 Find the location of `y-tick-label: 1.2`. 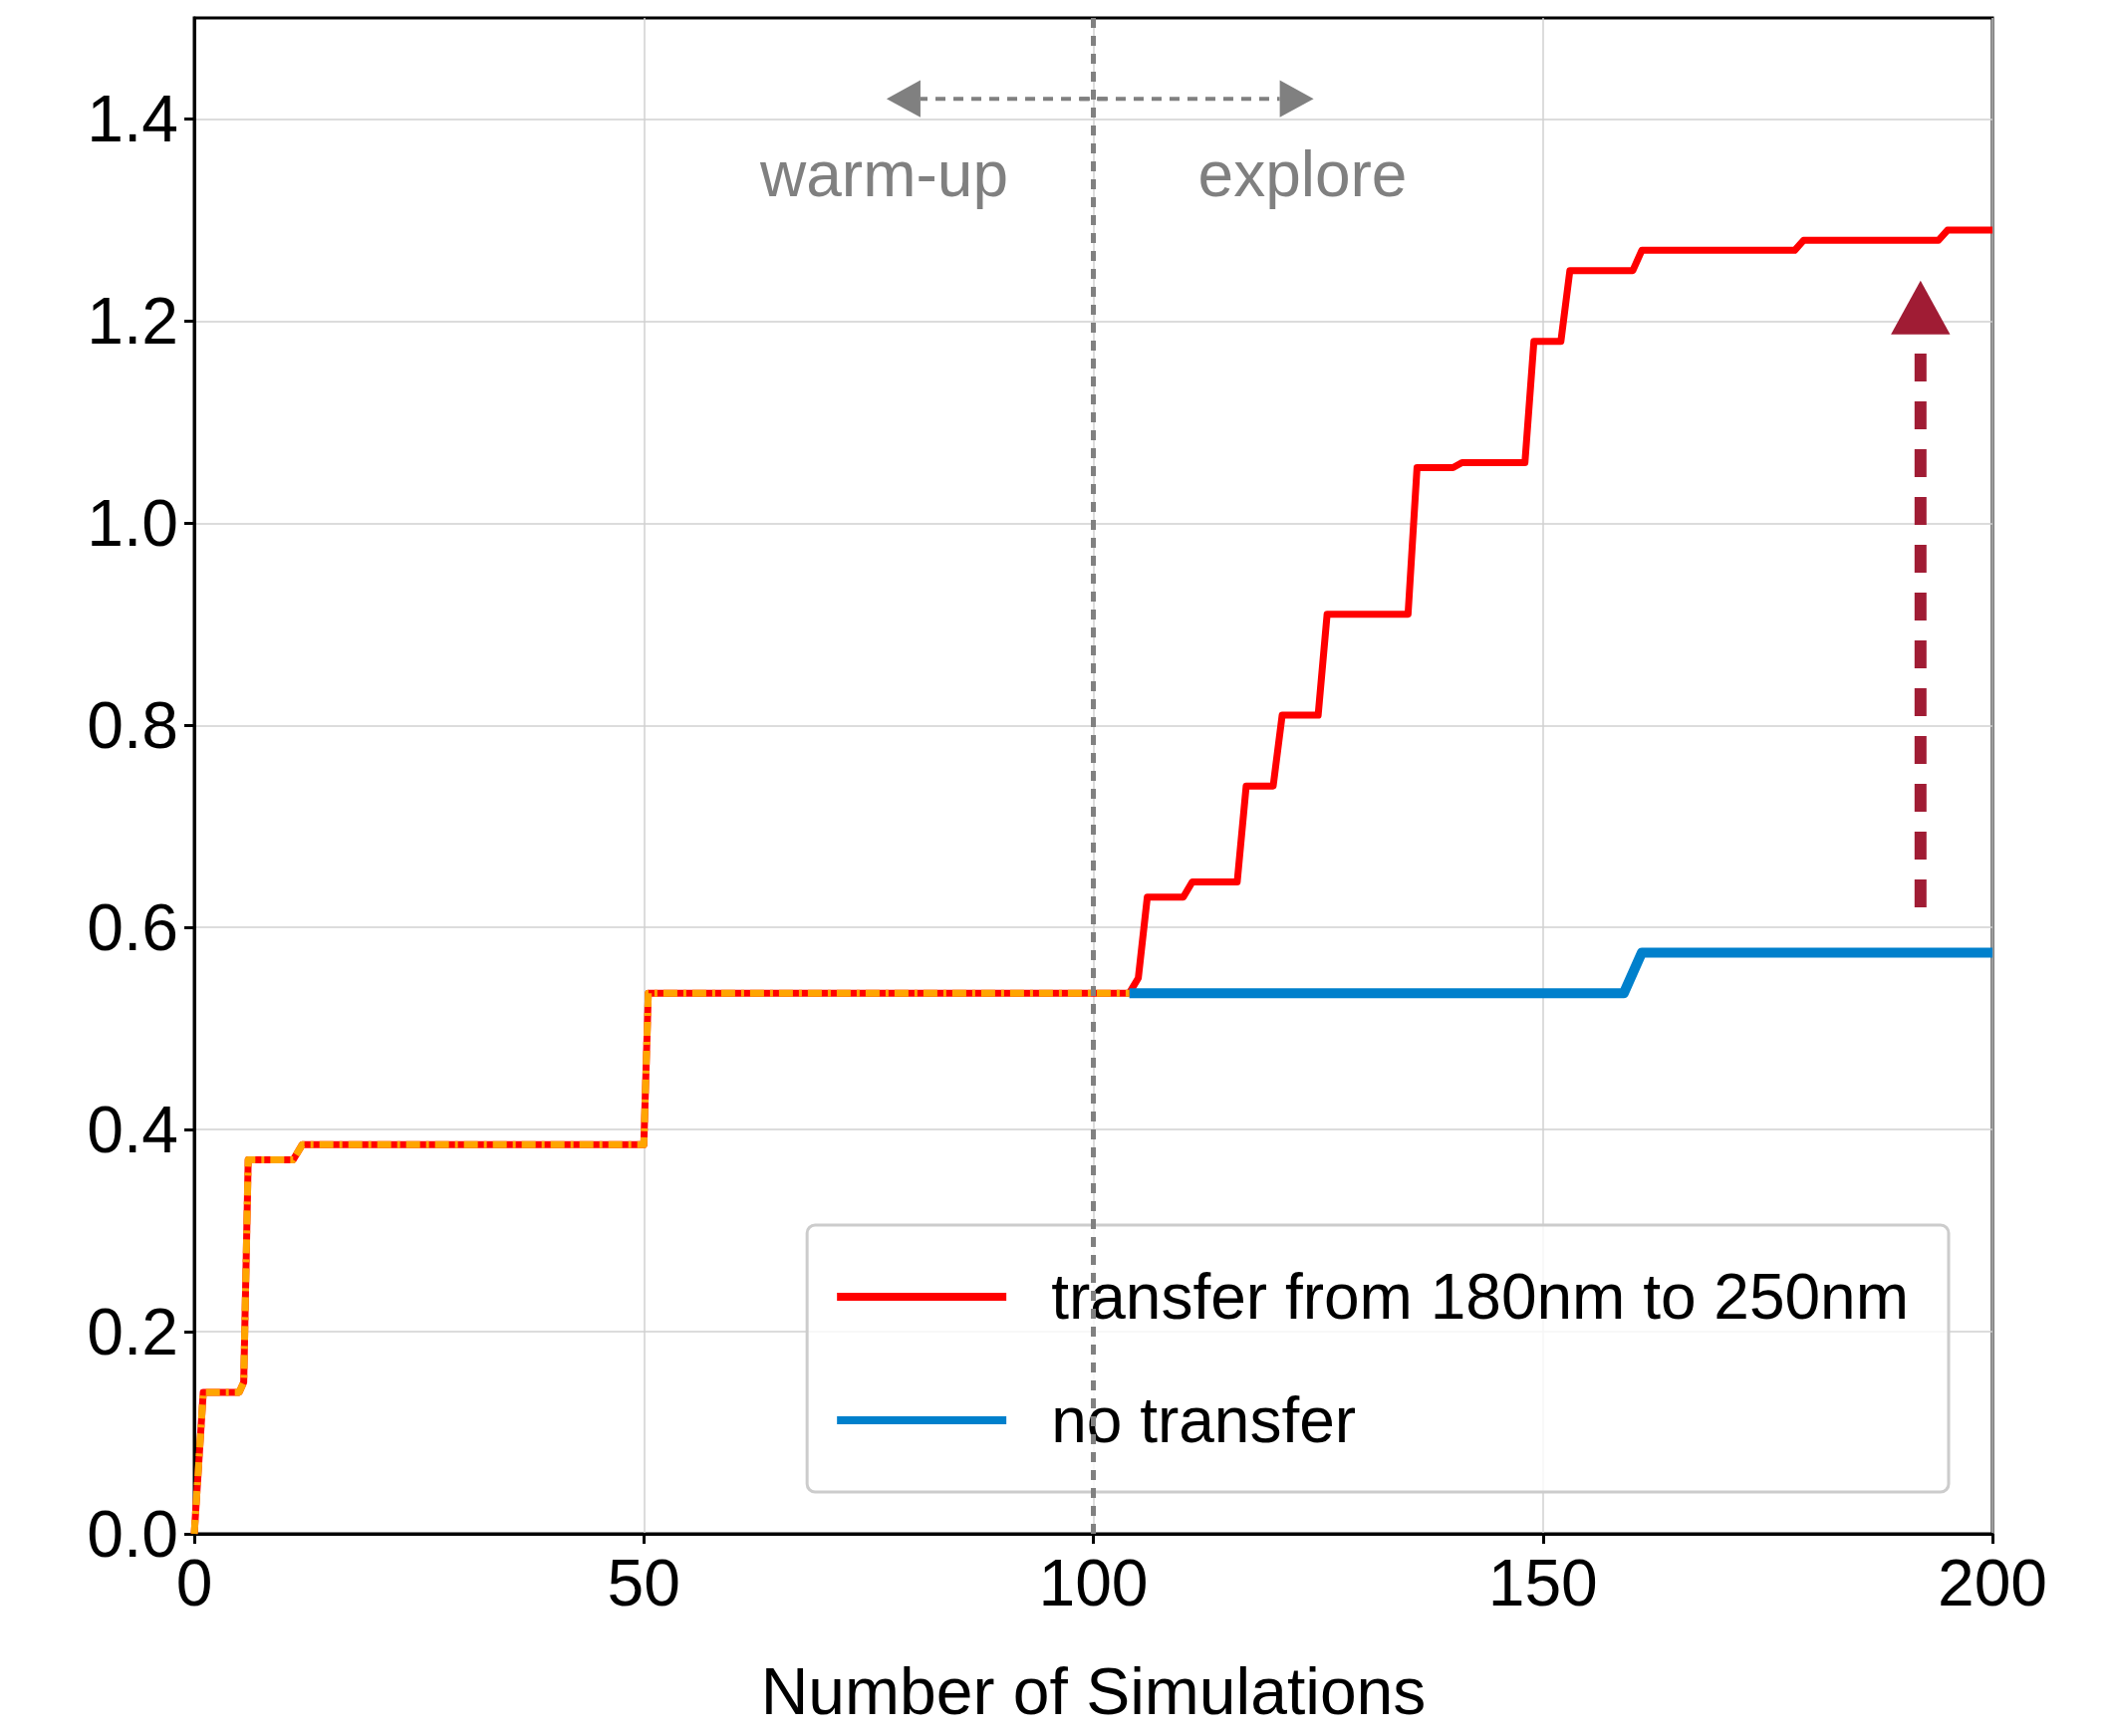

y-tick-label: 1.2 is located at coordinates (132, 321).